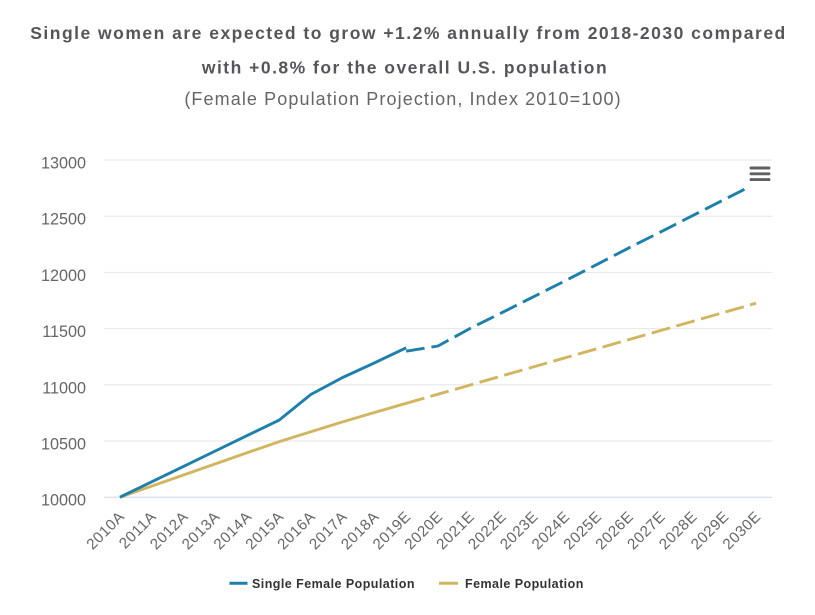 The image size is (815, 615). What do you see at coordinates (333, 584) in the screenshot?
I see `svg-text: Single Female Population` at bounding box center [333, 584].